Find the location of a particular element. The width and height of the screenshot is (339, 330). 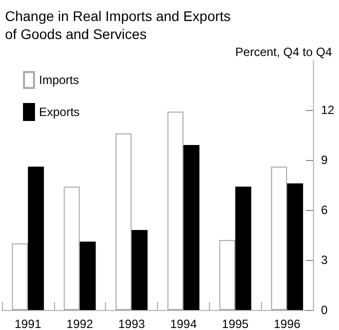

y-tick-label: 6 is located at coordinates (324, 210).